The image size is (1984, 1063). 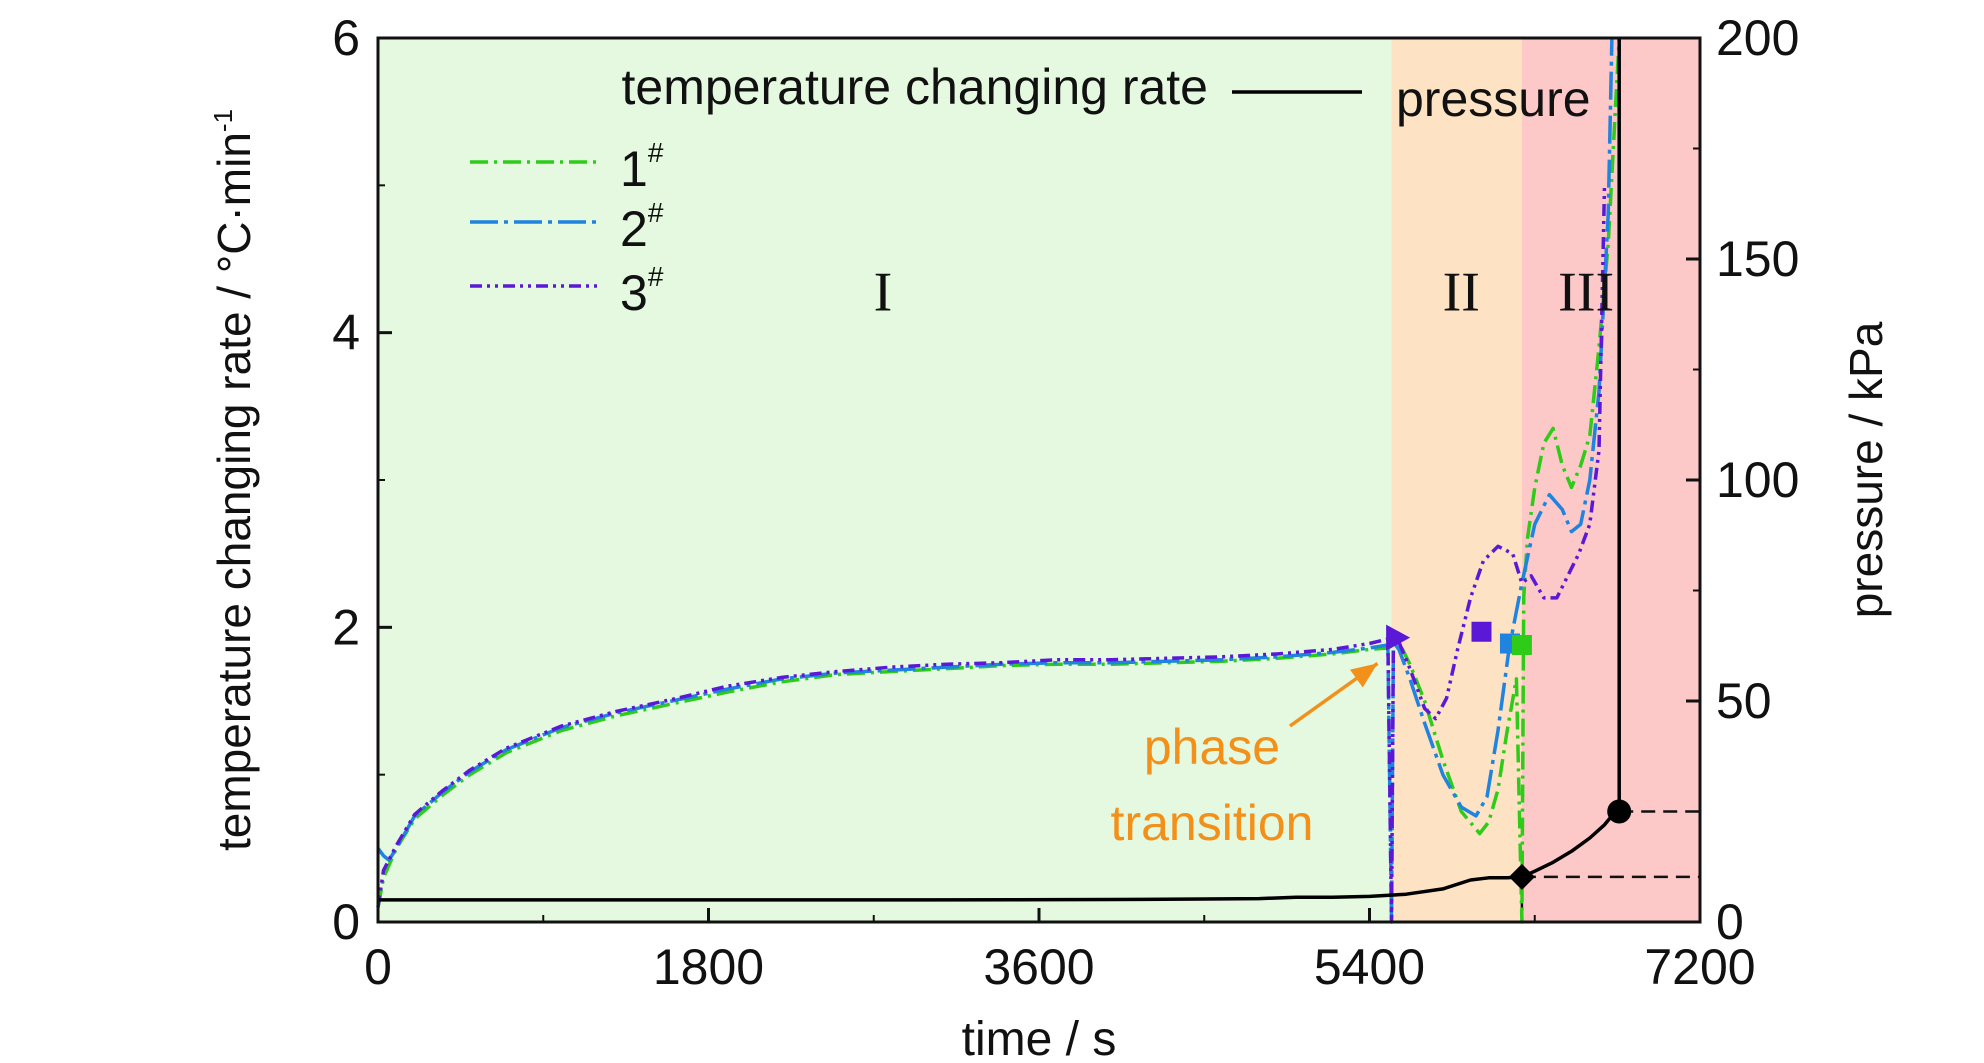 I want to click on y-axis-label-text: temperature changing rate / °C·min, so click(x=234, y=491).